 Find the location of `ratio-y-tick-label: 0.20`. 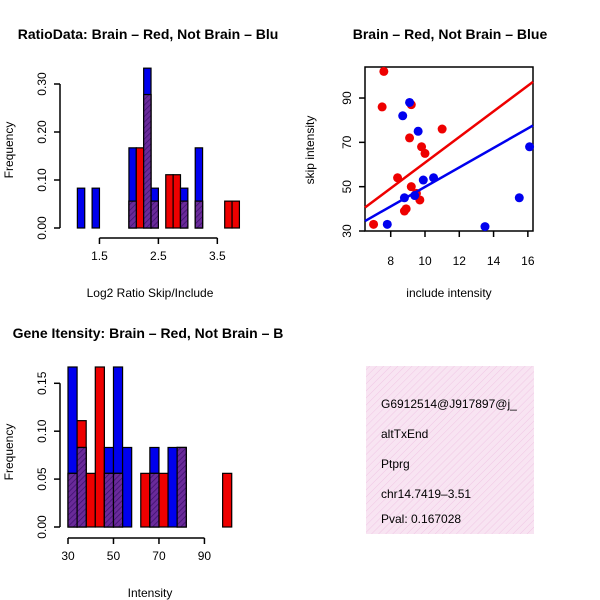

ratio-y-tick-label: 0.20 is located at coordinates (42, 132).